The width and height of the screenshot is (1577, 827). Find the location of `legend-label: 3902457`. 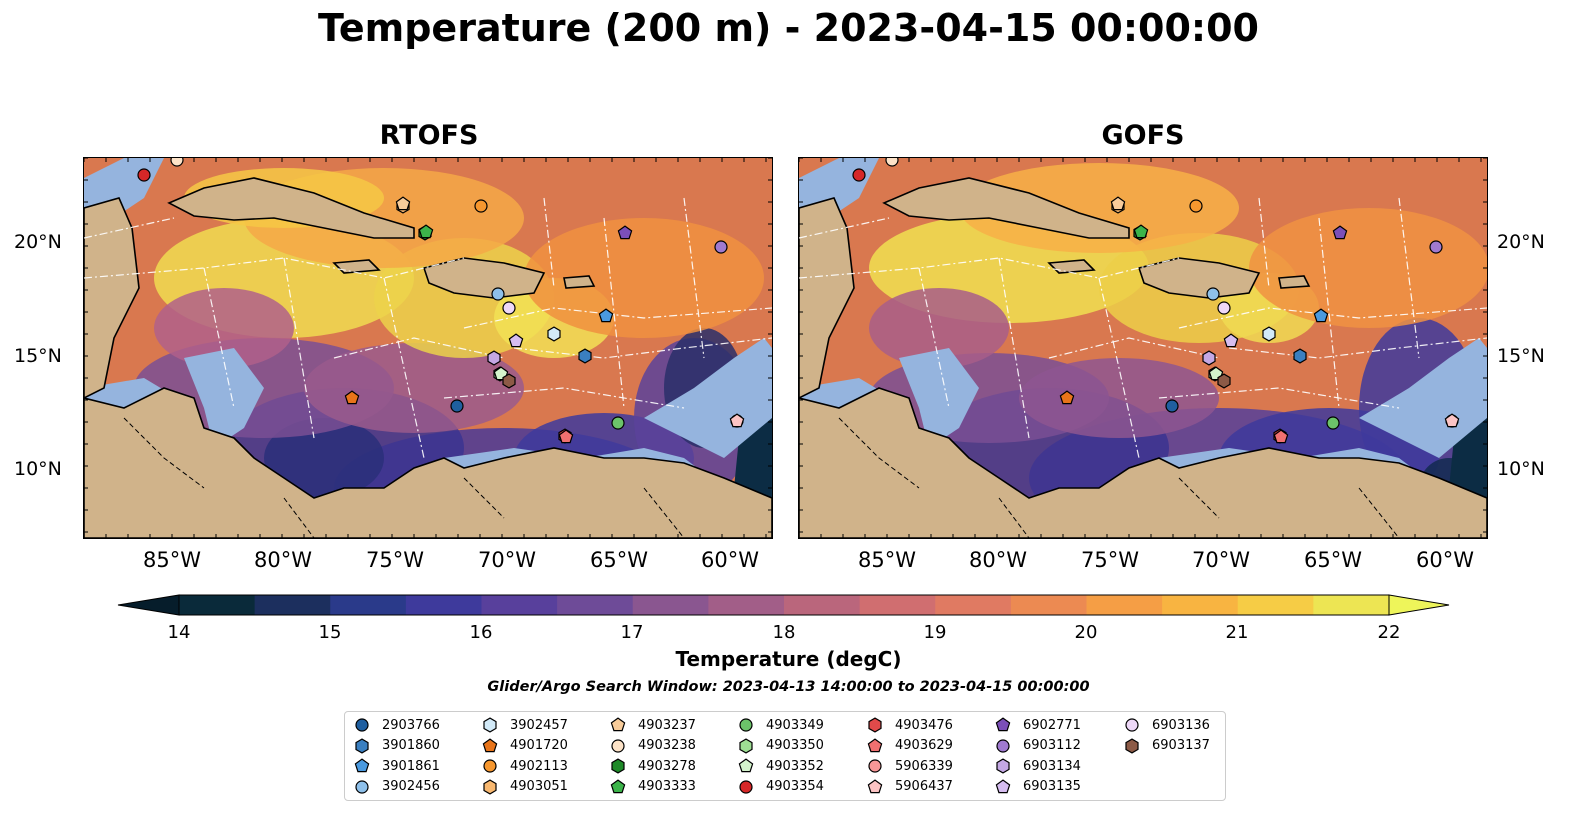

legend-label: 3902457 is located at coordinates (539, 725).